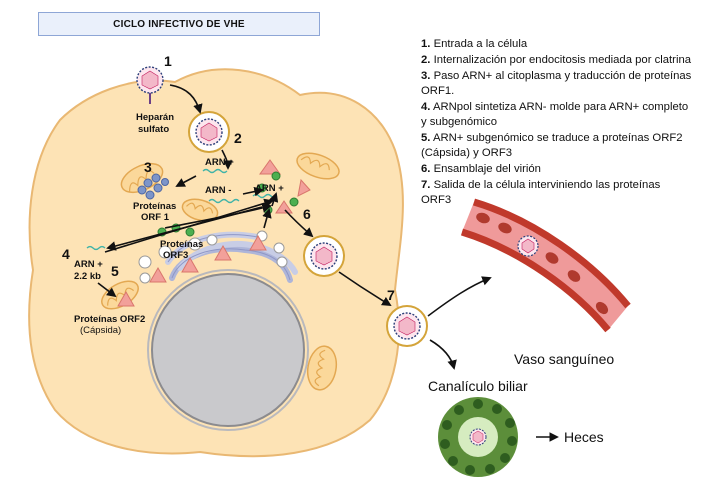 Image resolution: width=702 pixels, height=490 pixels. I want to click on bile-canaliculus, so click(478, 437).